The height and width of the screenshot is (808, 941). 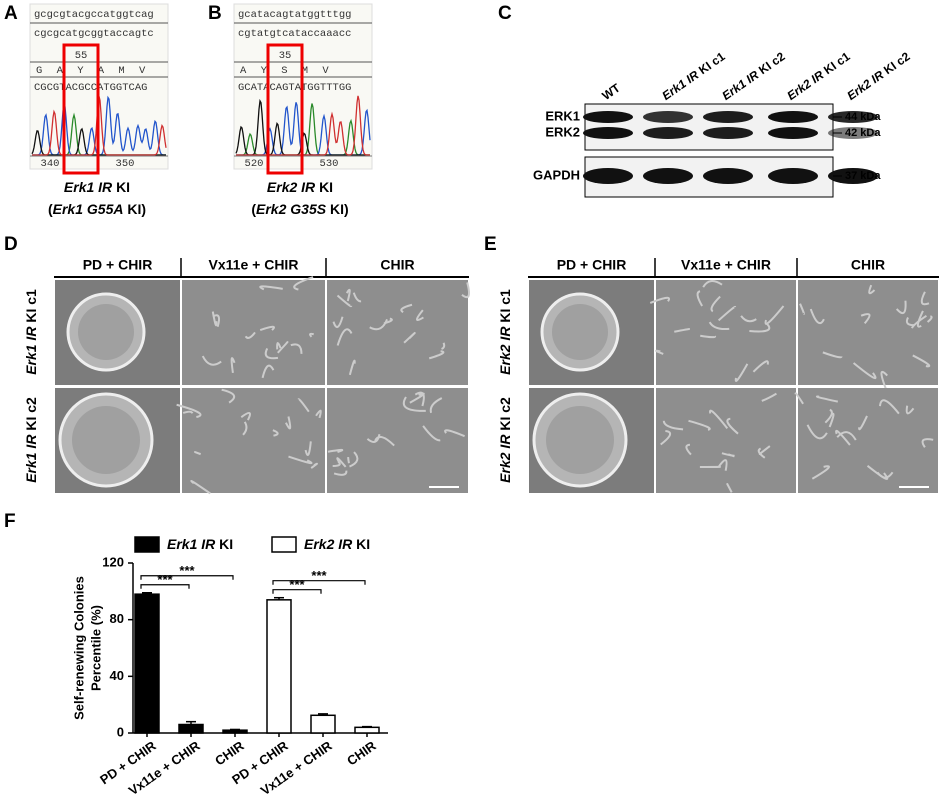 What do you see at coordinates (726, 265) in the screenshot?
I see `column-header: Vx11e + CHIR` at bounding box center [726, 265].